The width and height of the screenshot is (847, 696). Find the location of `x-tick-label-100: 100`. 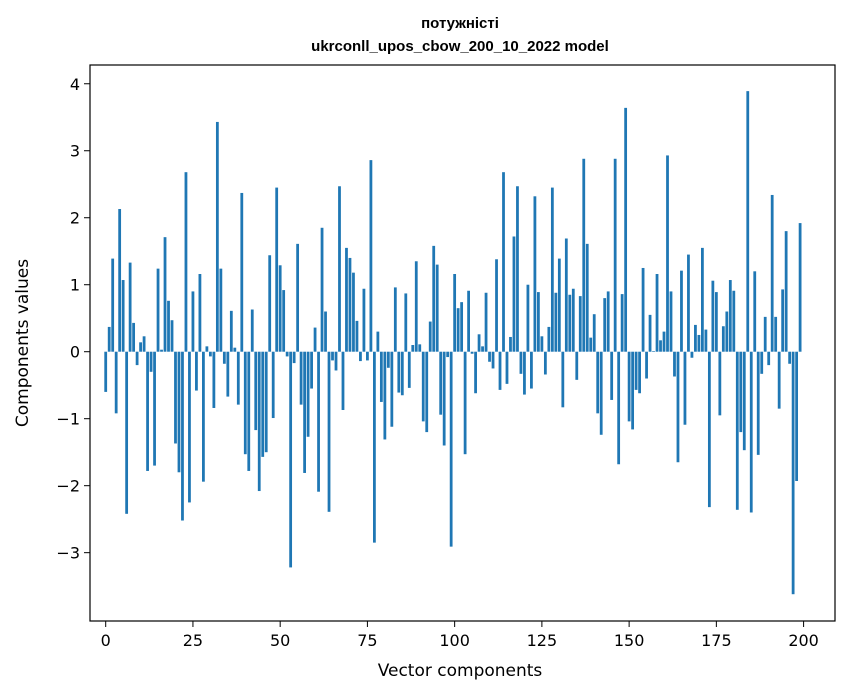

x-tick-label-100: 100 is located at coordinates (454, 640).